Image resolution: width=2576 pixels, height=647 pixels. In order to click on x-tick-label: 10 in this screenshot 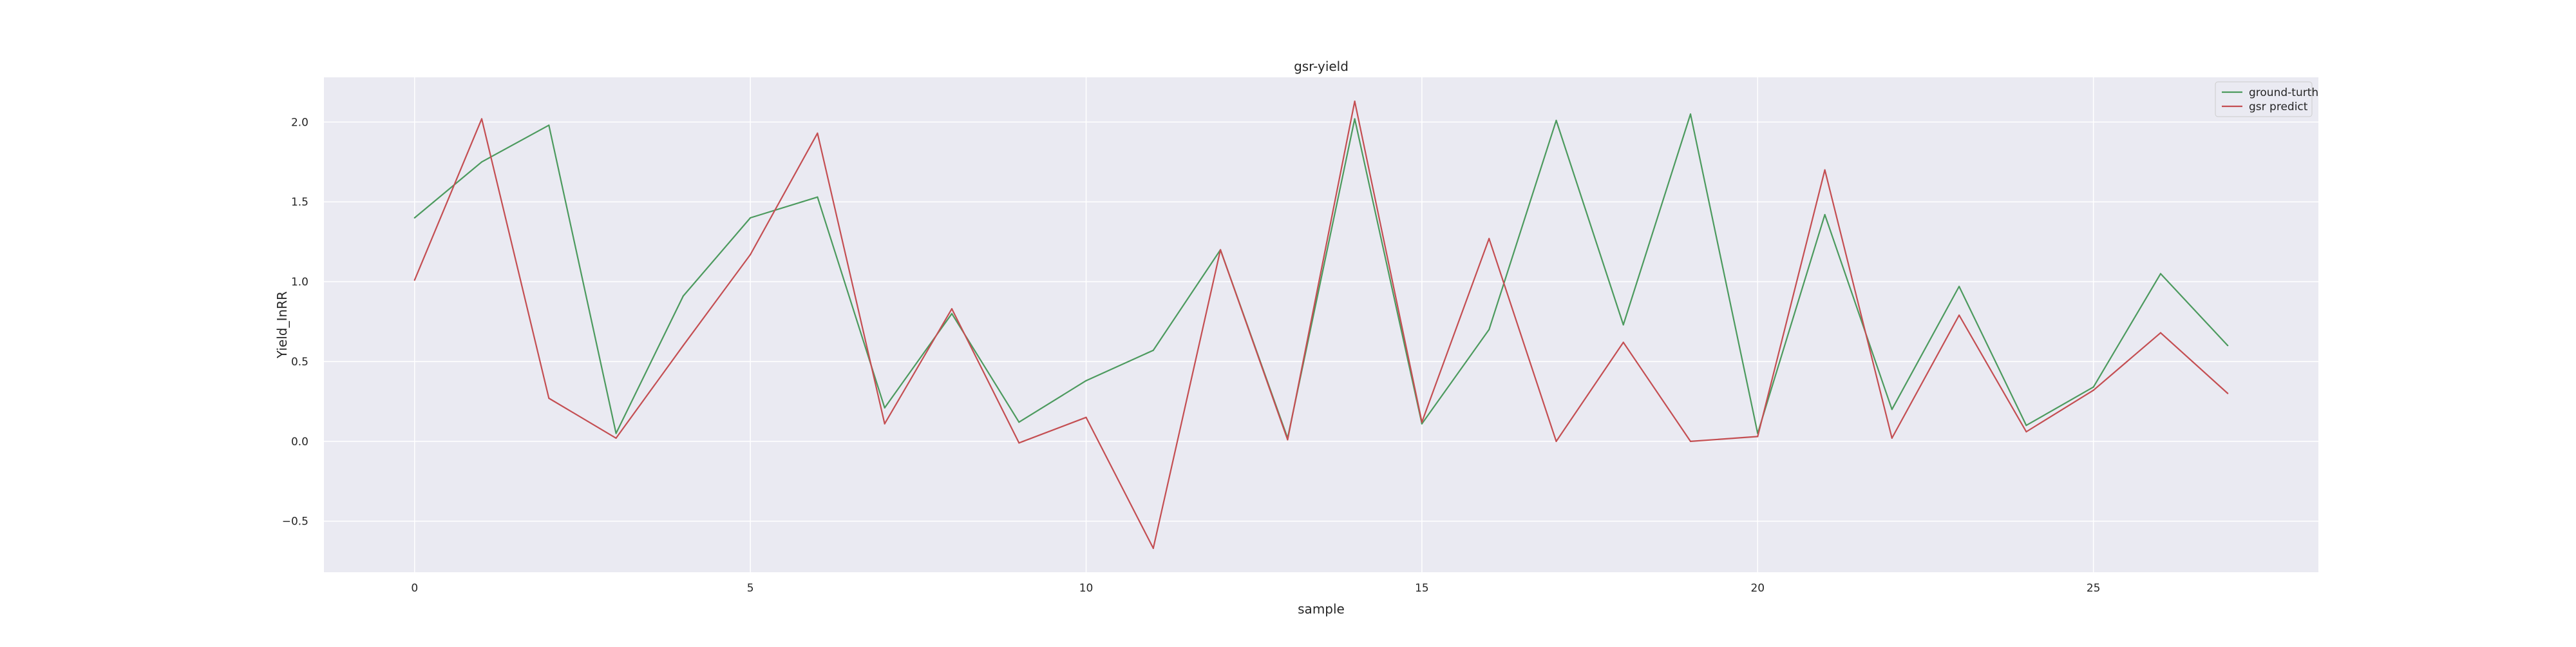, I will do `click(1086, 588)`.